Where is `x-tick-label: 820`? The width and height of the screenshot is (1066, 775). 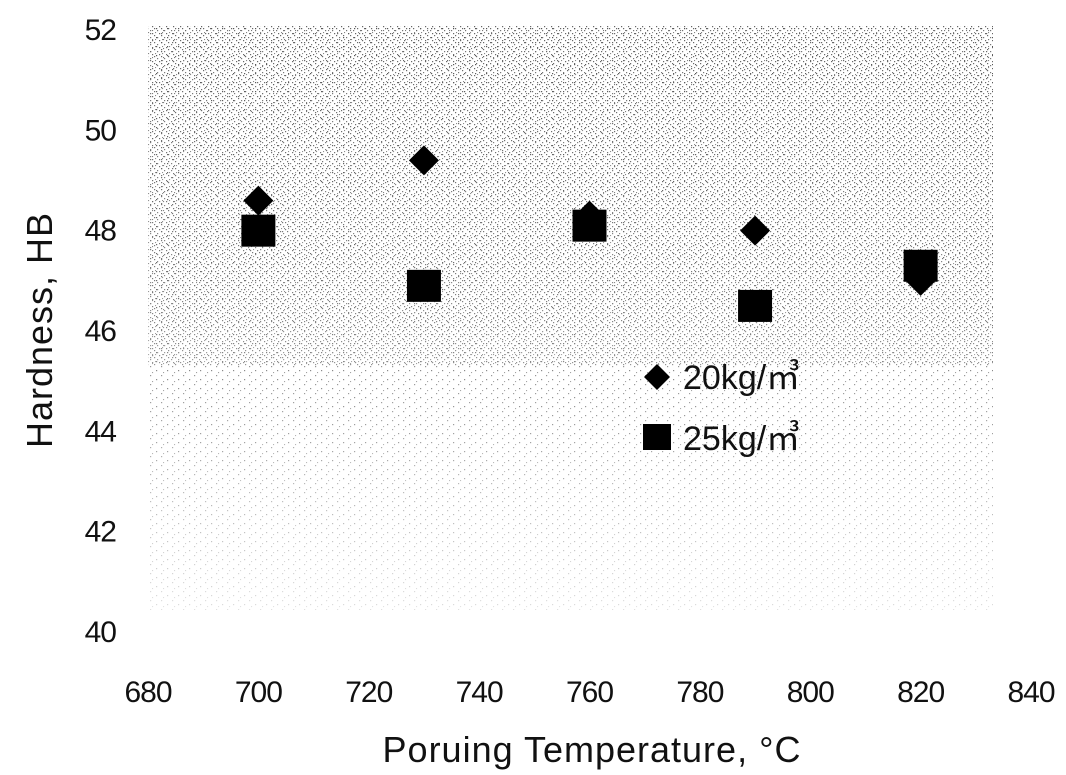 x-tick-label: 820 is located at coordinates (920, 692).